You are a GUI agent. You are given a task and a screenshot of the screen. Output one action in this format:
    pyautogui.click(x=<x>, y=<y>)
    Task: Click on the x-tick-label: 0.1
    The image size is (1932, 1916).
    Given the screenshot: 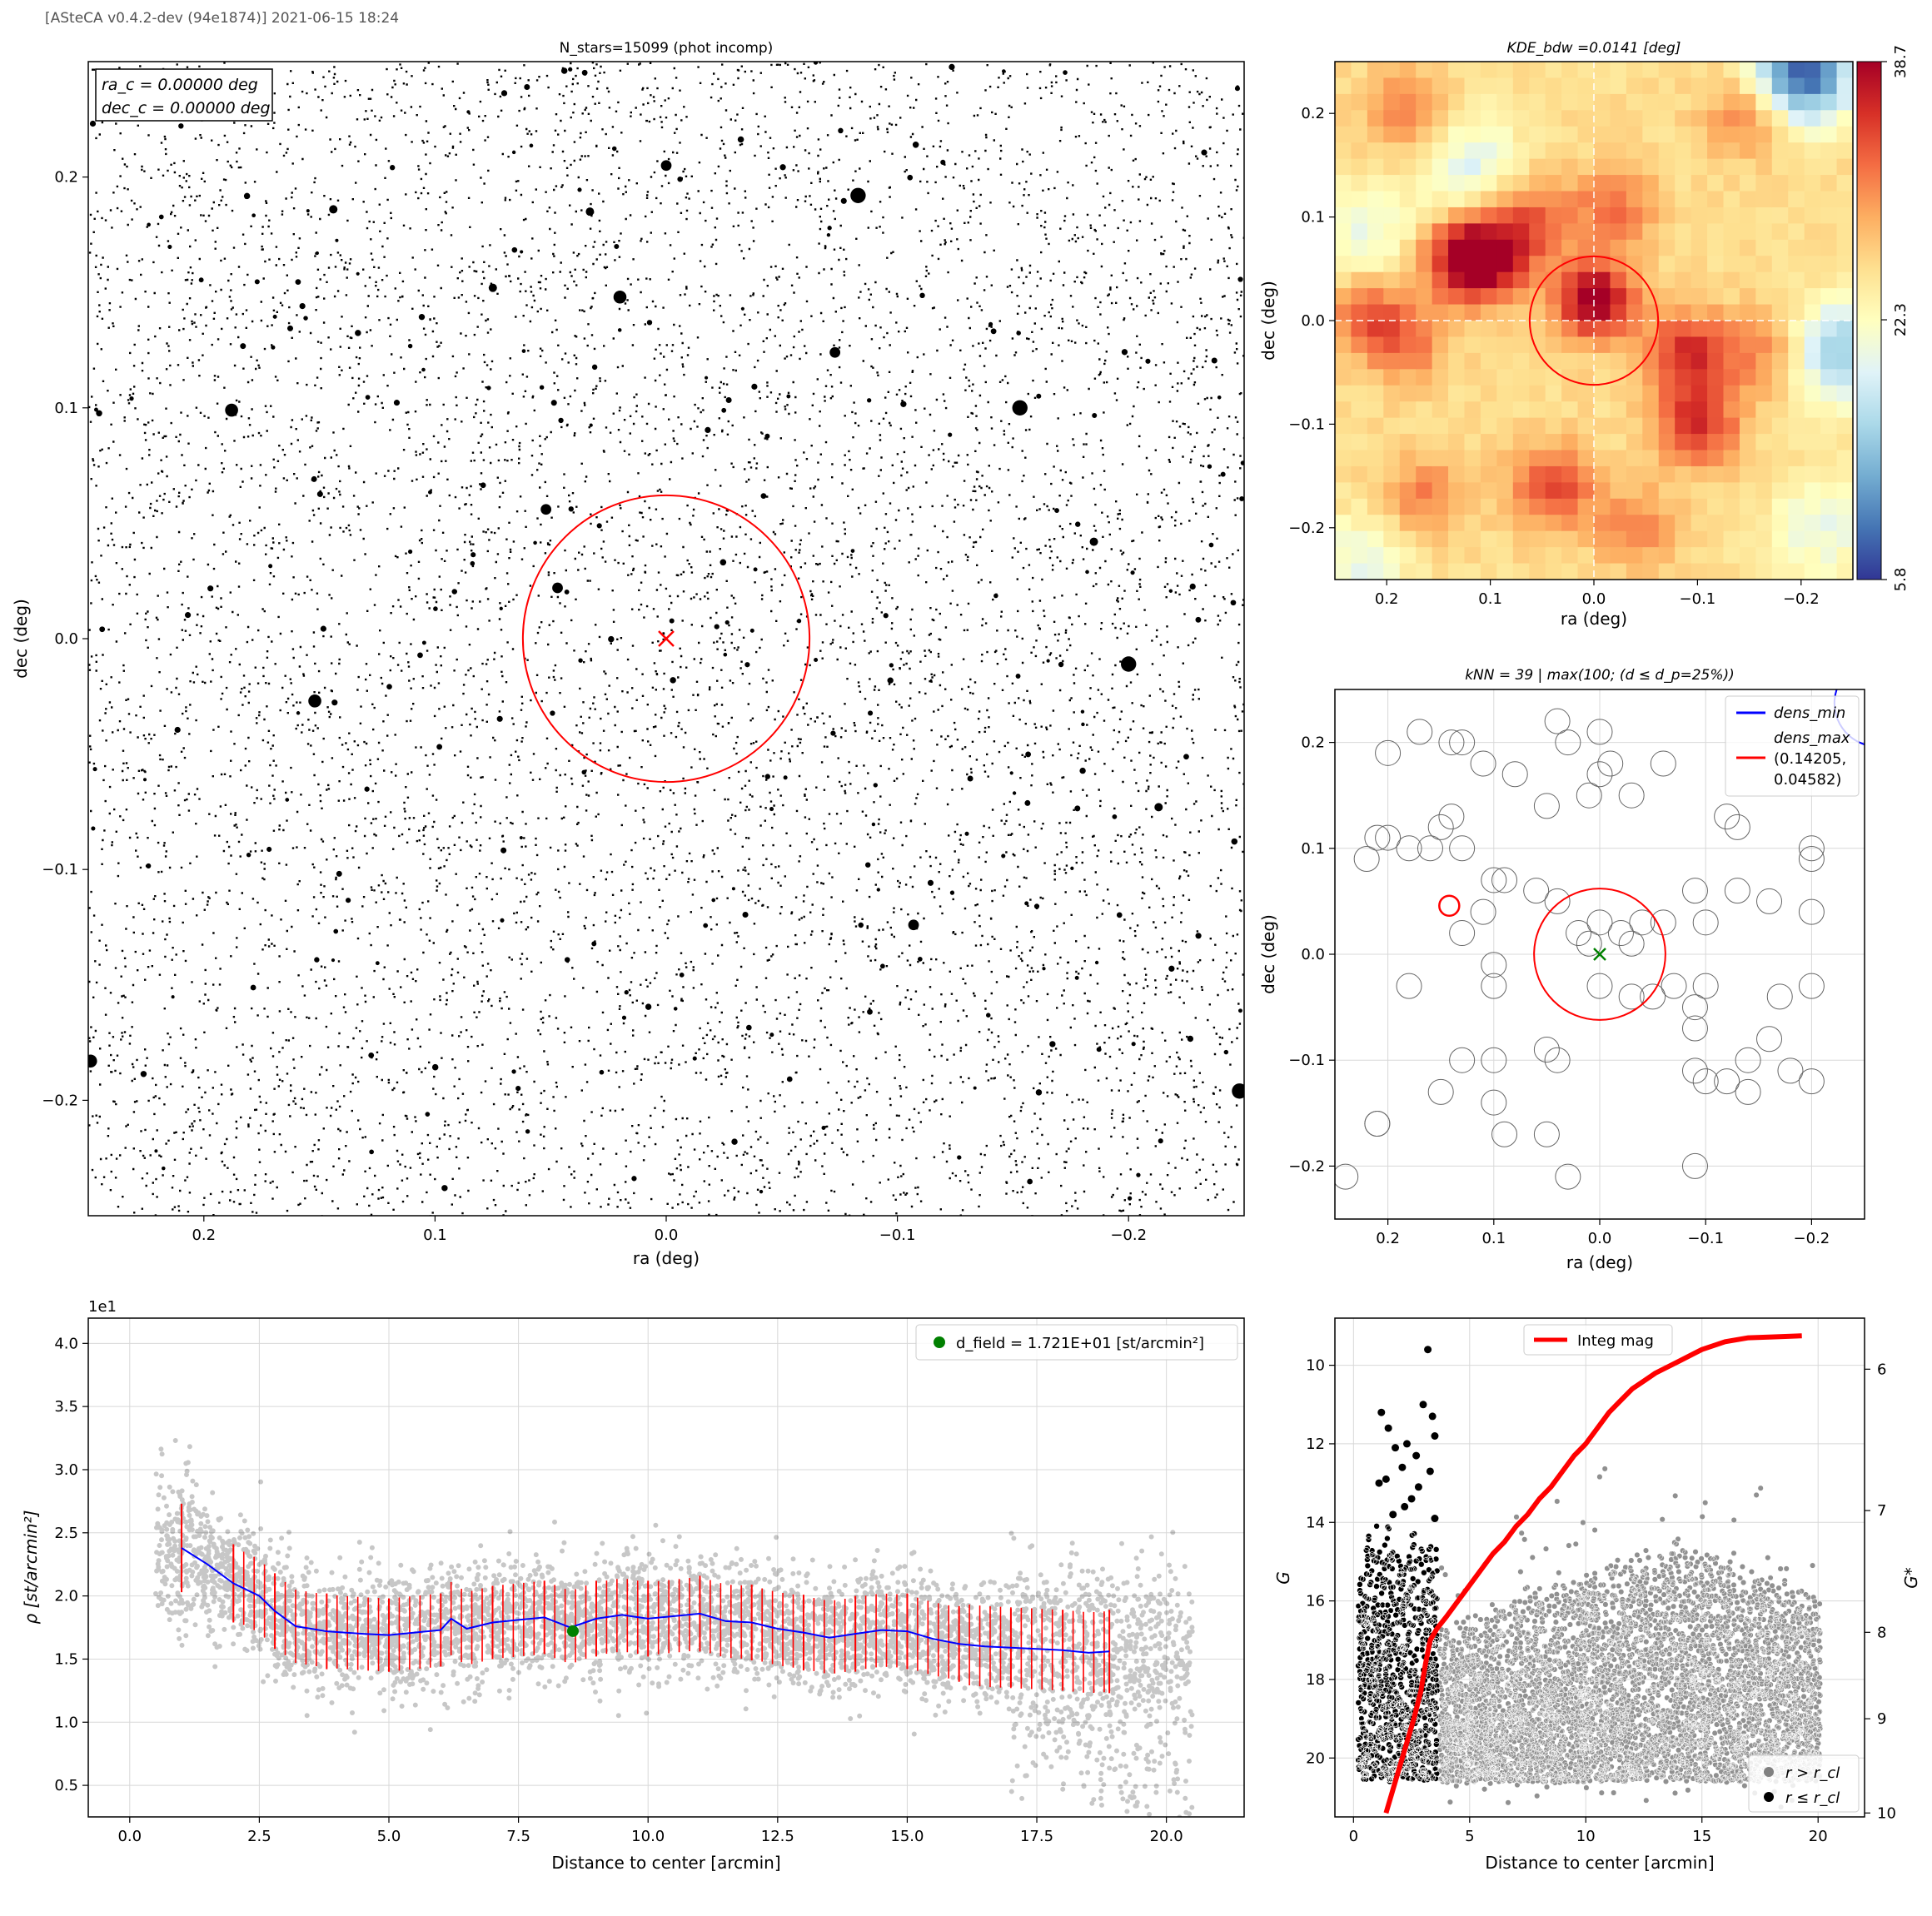 What is the action you would take?
    pyautogui.click(x=1493, y=1238)
    